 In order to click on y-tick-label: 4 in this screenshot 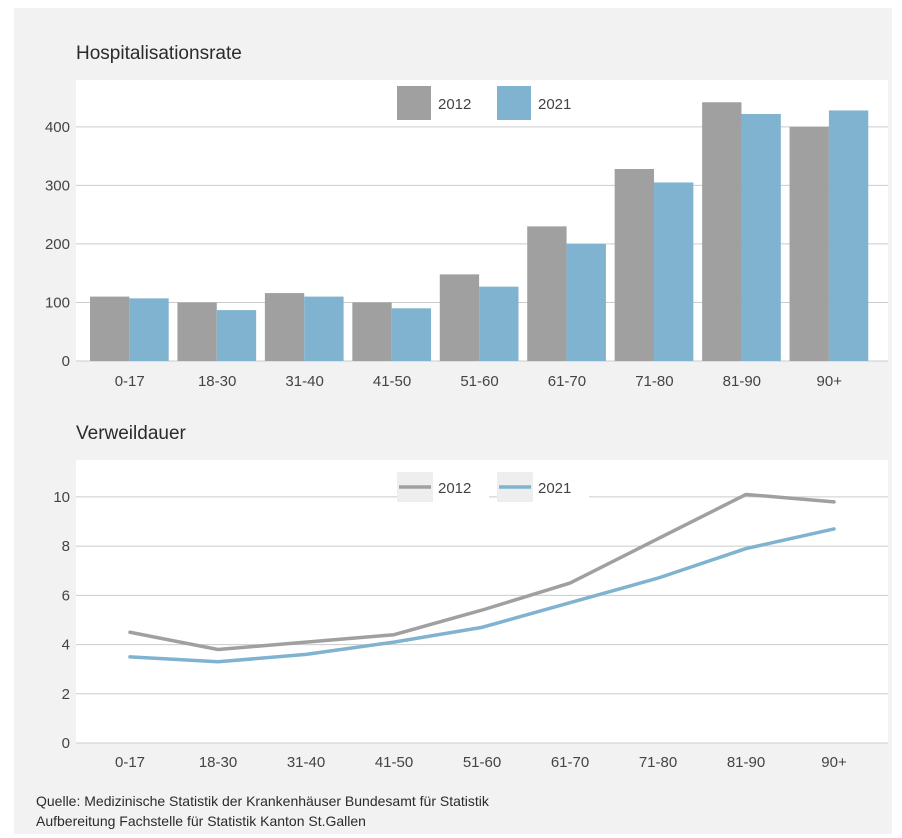, I will do `click(66, 645)`.